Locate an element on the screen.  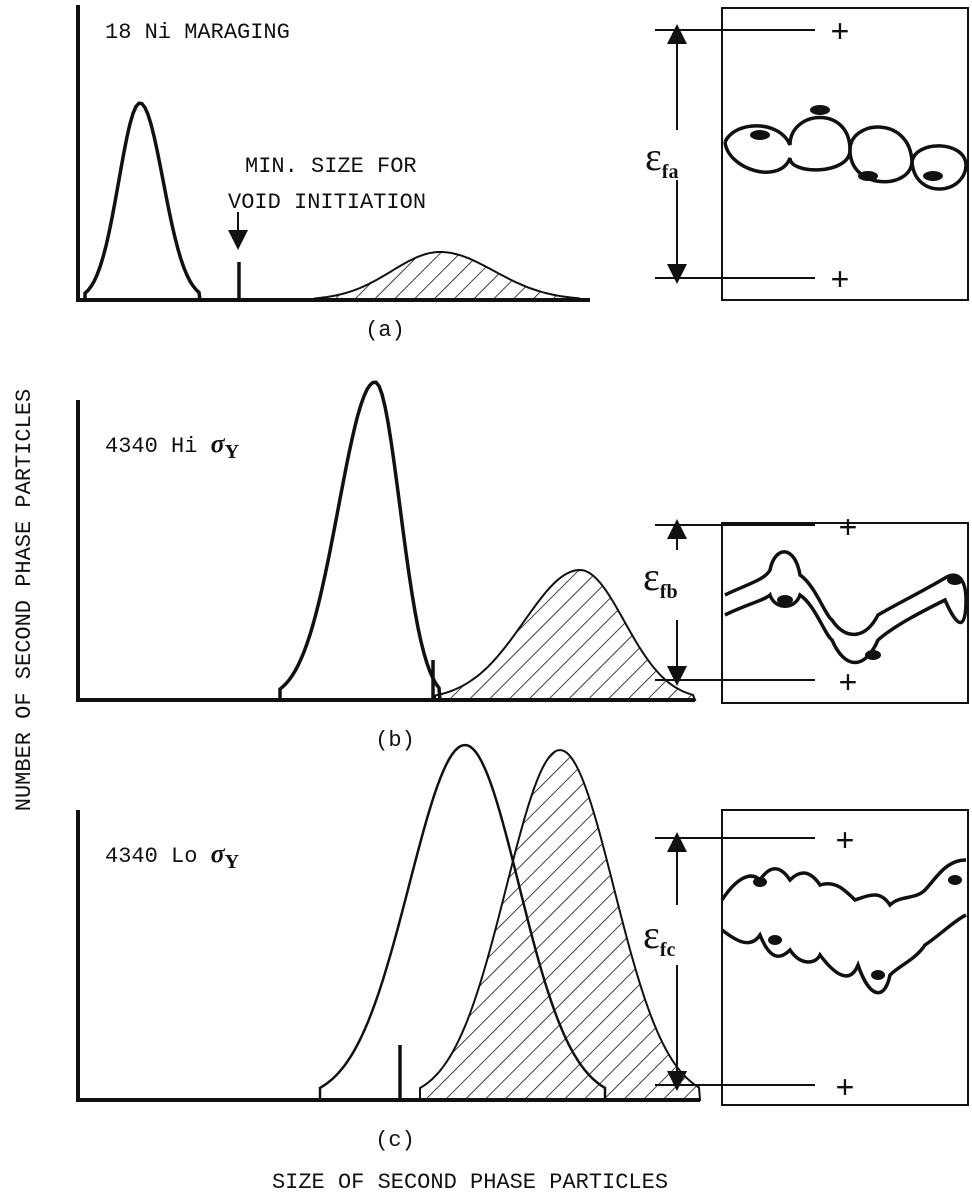
strain-label: εfb is located at coordinates (660, 578).